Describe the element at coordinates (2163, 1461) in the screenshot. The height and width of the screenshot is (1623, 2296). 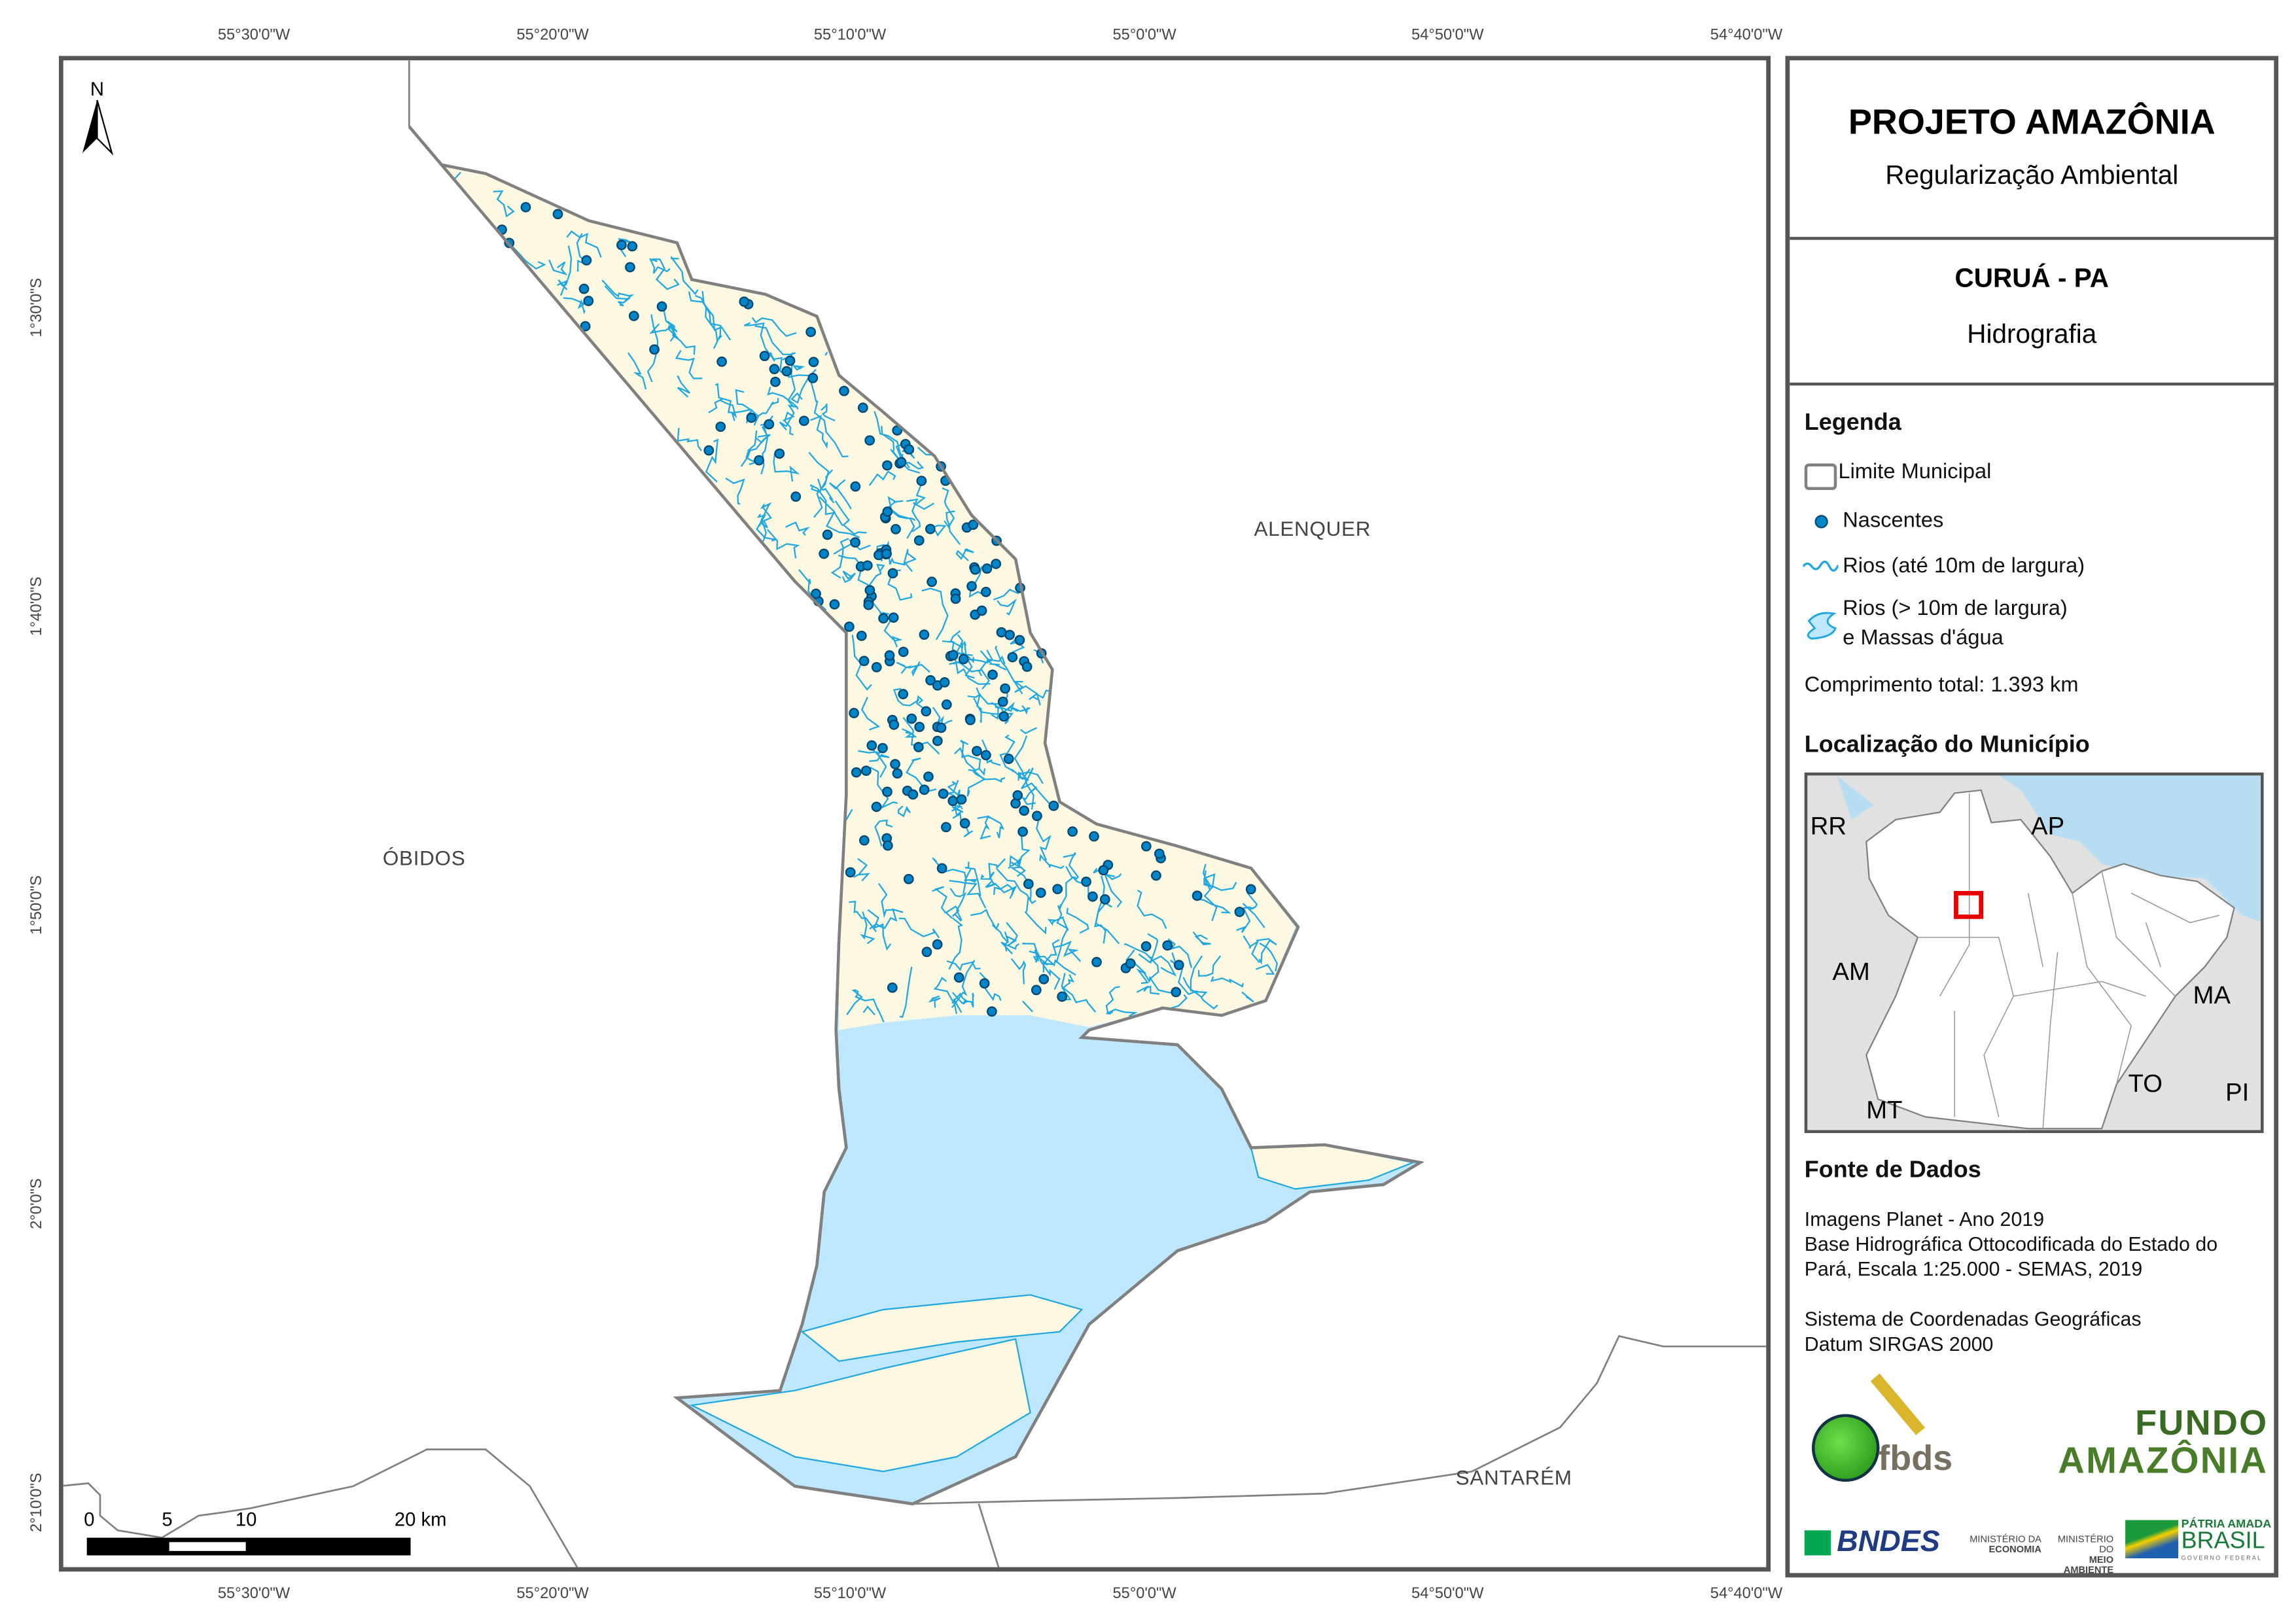
I see `amazonia-text: AMAZÔNIA` at that location.